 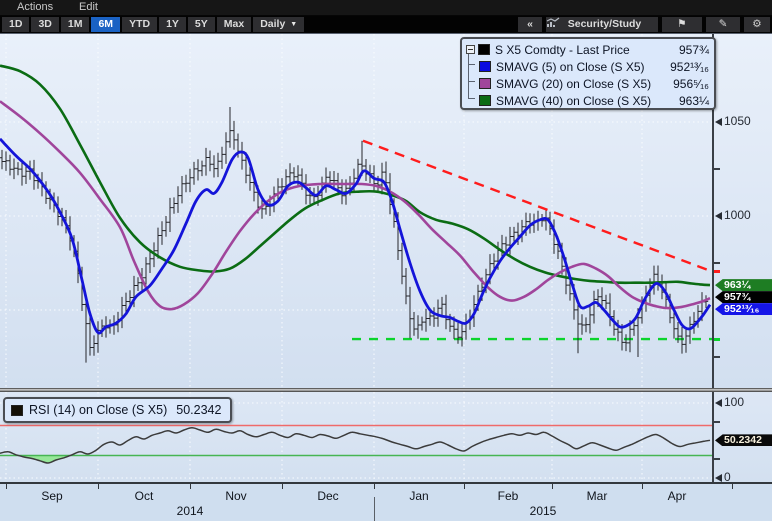 I want to click on smavg20-swatch, so click(x=485, y=83).